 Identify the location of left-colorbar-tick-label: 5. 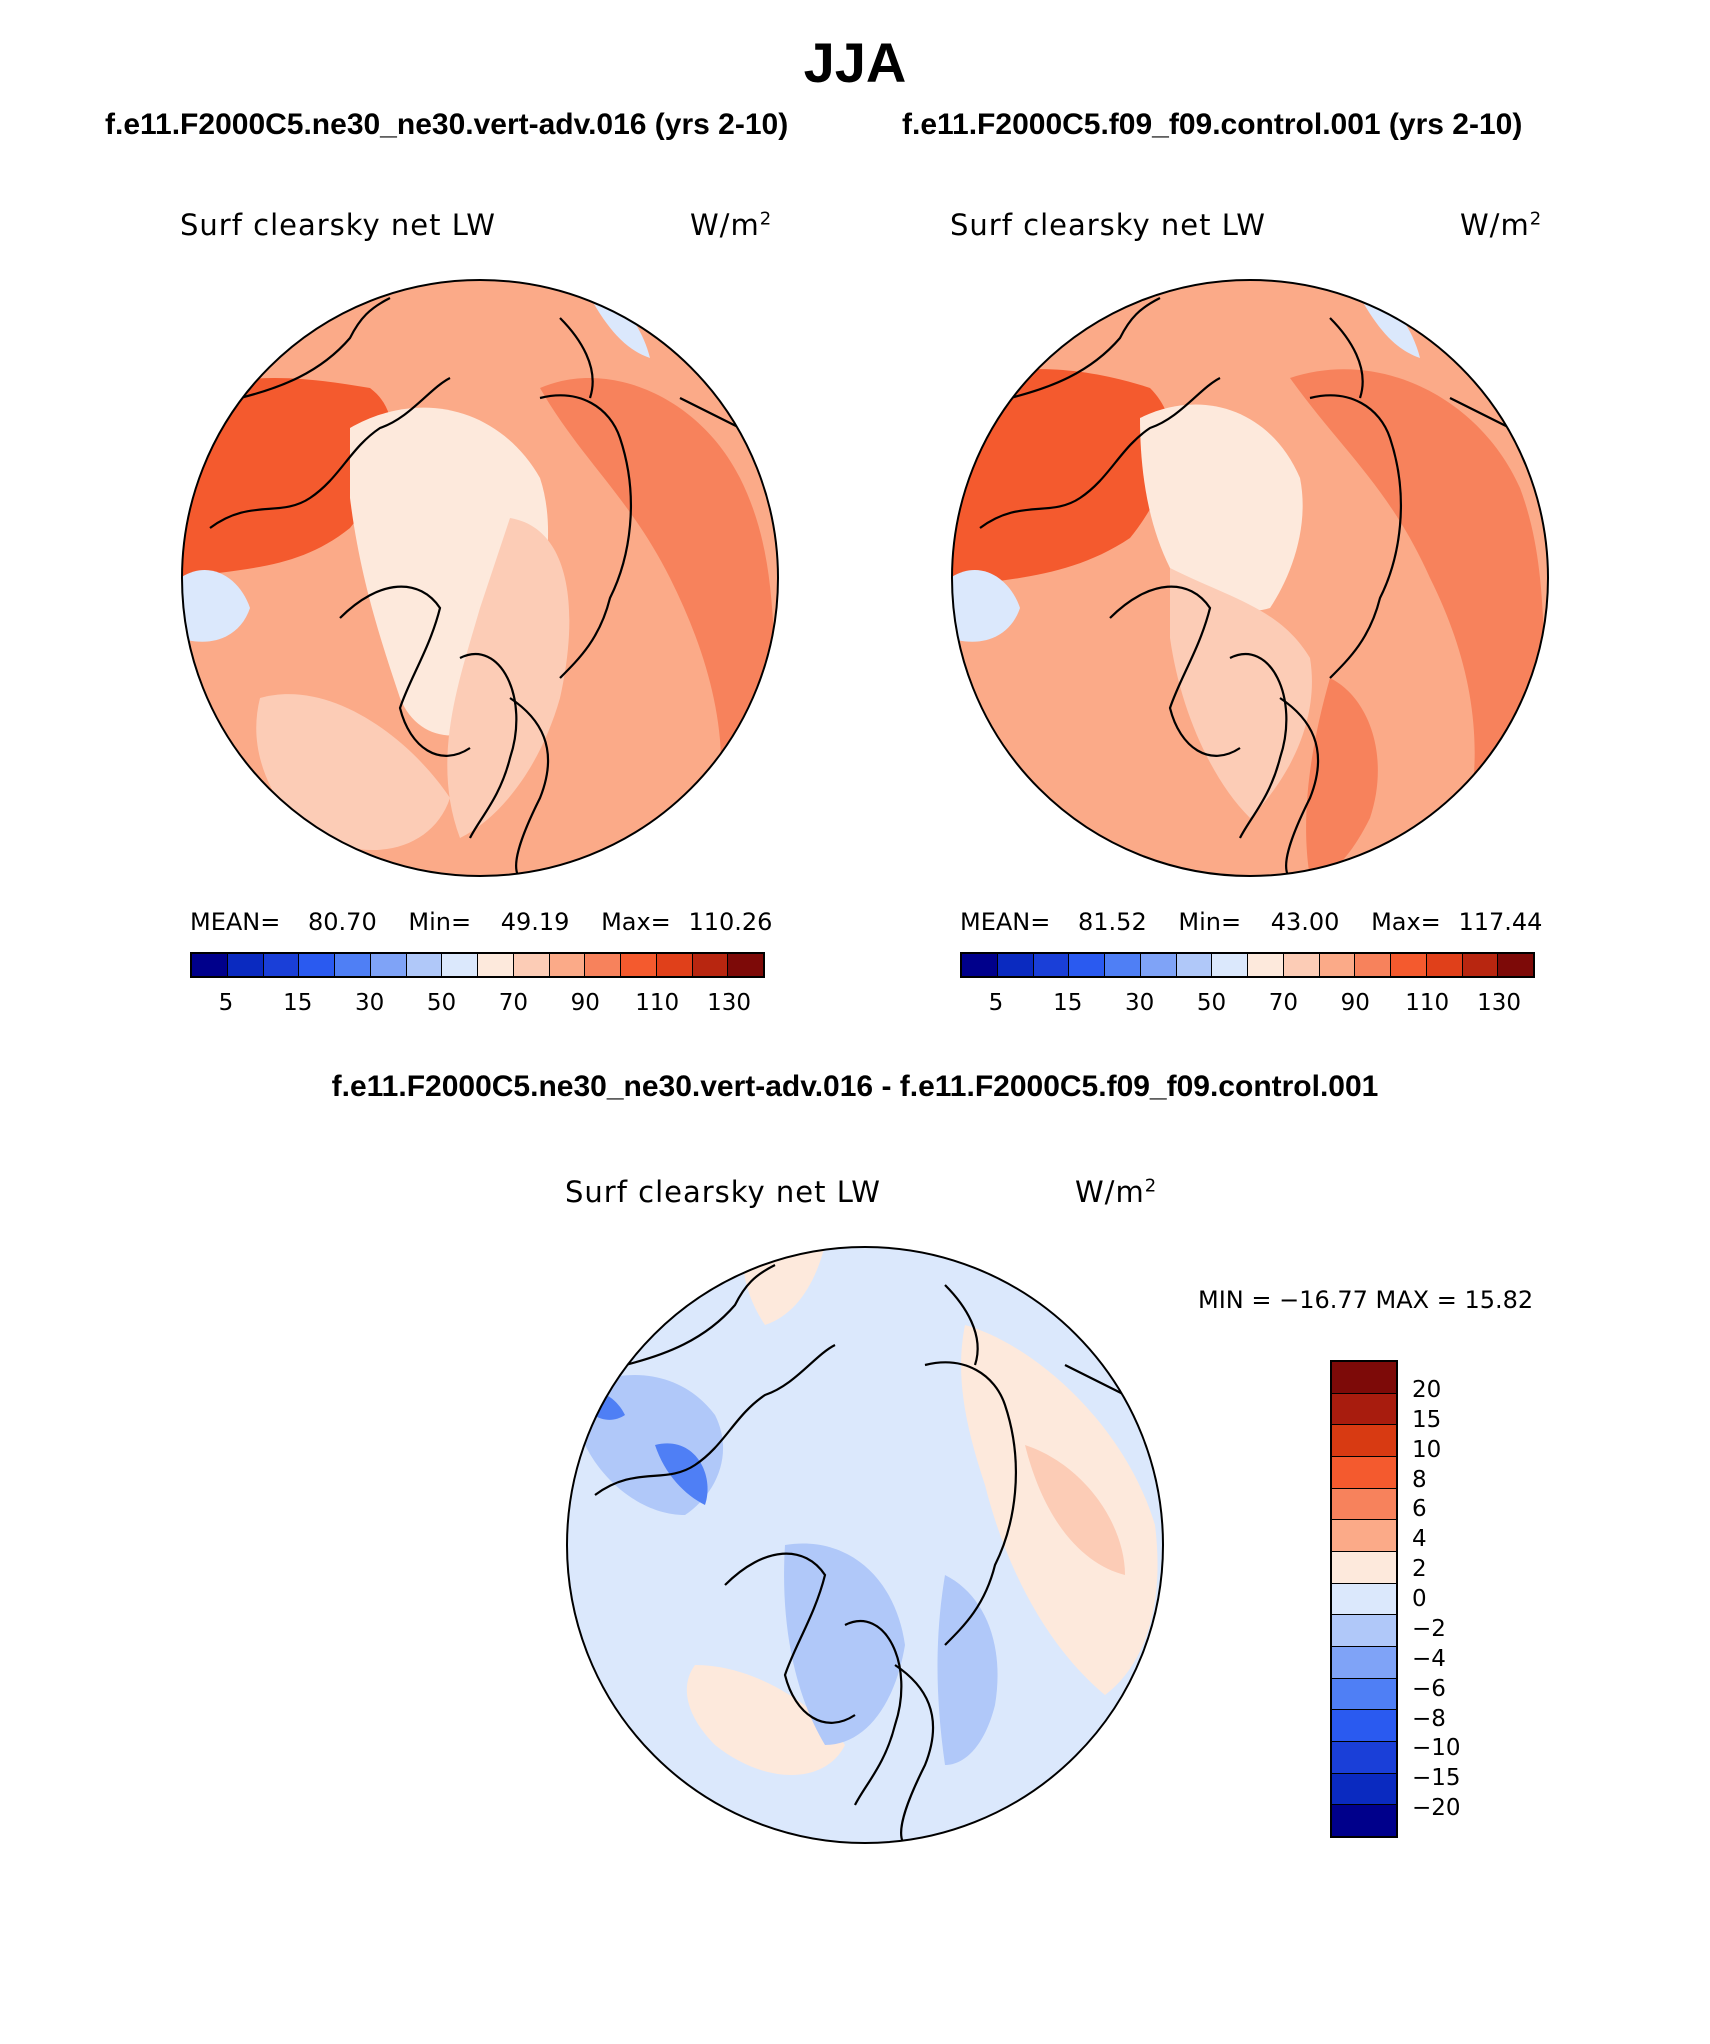
(226, 1003).